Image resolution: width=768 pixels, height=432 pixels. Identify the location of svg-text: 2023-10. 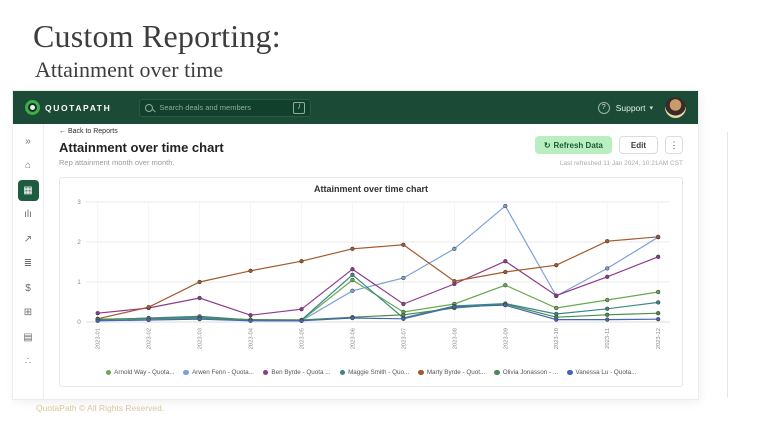
(557, 338).